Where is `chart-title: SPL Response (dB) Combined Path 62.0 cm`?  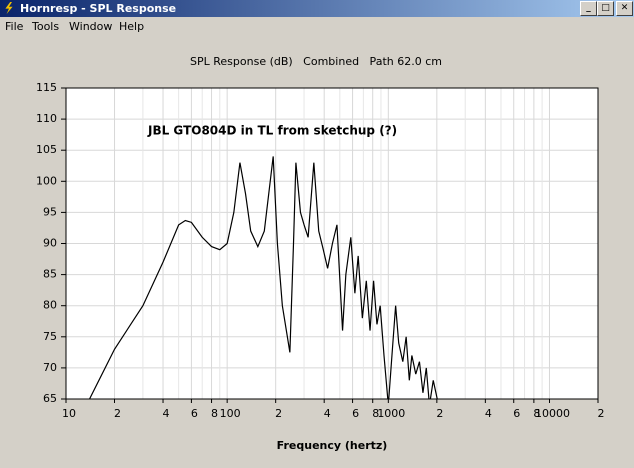 chart-title: SPL Response (dB) Combined Path 62.0 cm is located at coordinates (316, 61).